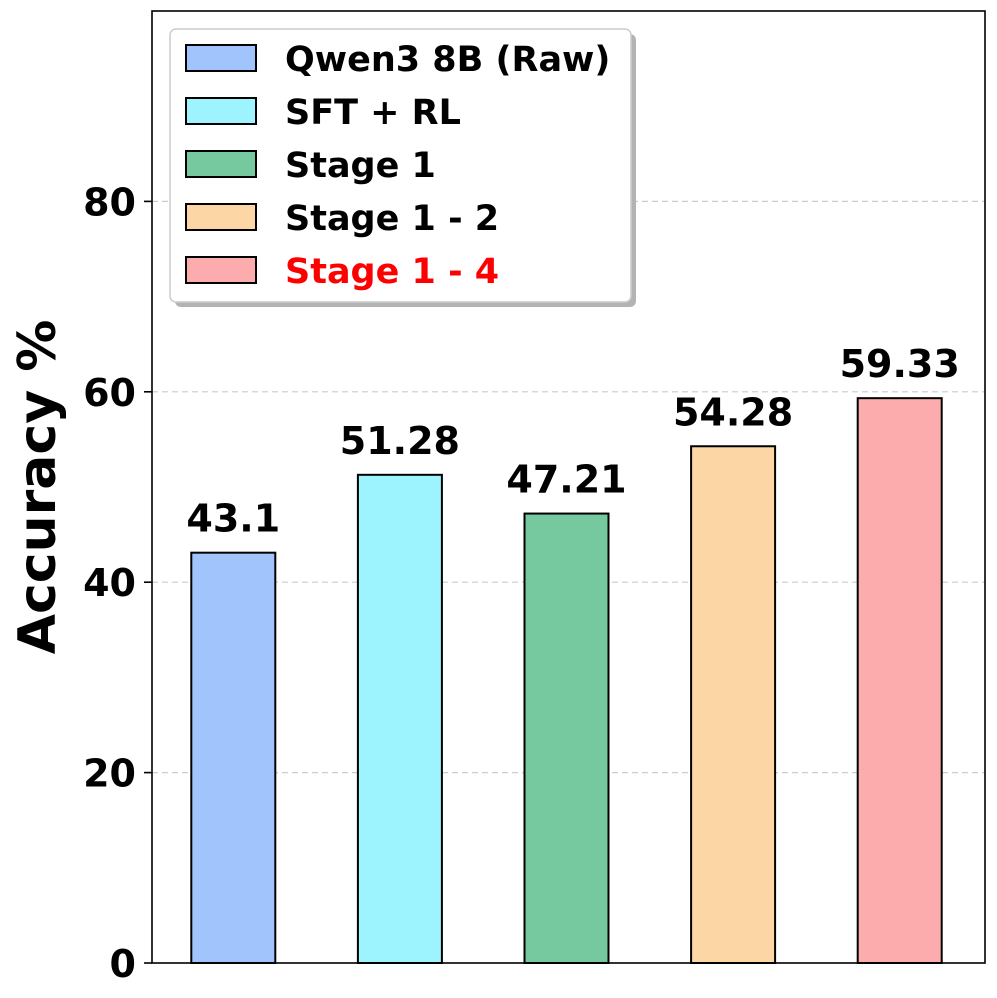 The image size is (997, 998). I want to click on data-label: 43.1, so click(233, 519).